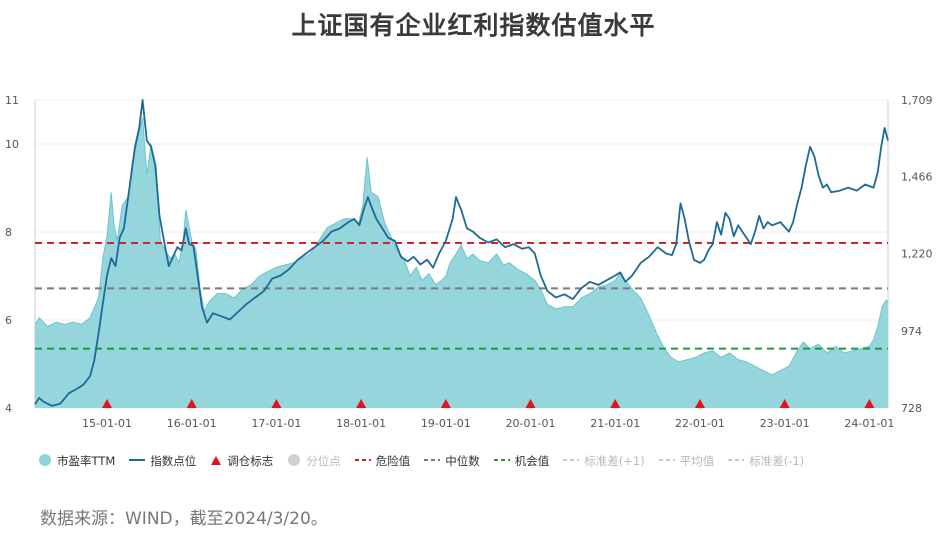 The height and width of the screenshot is (536, 947). What do you see at coordinates (777, 461) in the screenshot?
I see `legend-label: 标准差(-1)` at bounding box center [777, 461].